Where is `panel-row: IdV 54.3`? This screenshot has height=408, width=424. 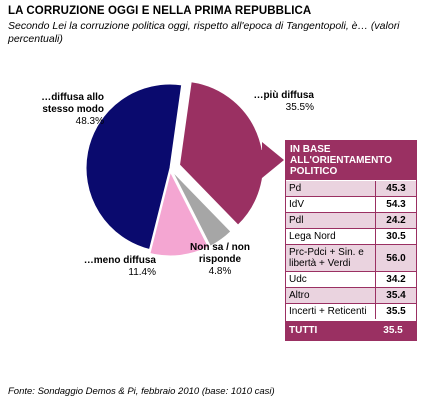
panel-row: IdV 54.3 is located at coordinates (351, 204).